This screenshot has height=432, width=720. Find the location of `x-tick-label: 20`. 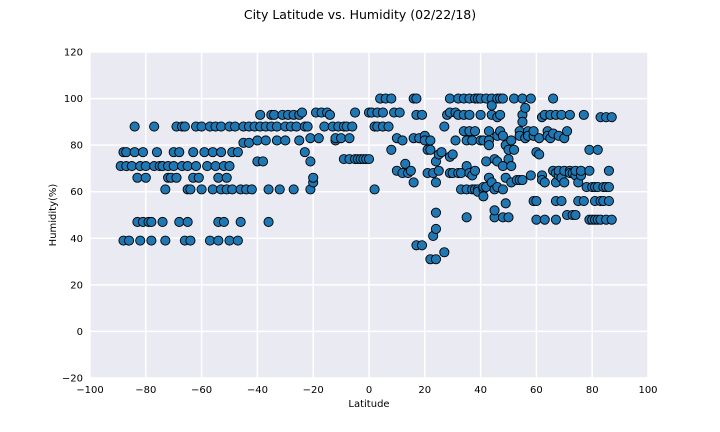

x-tick-label: 20 is located at coordinates (424, 390).